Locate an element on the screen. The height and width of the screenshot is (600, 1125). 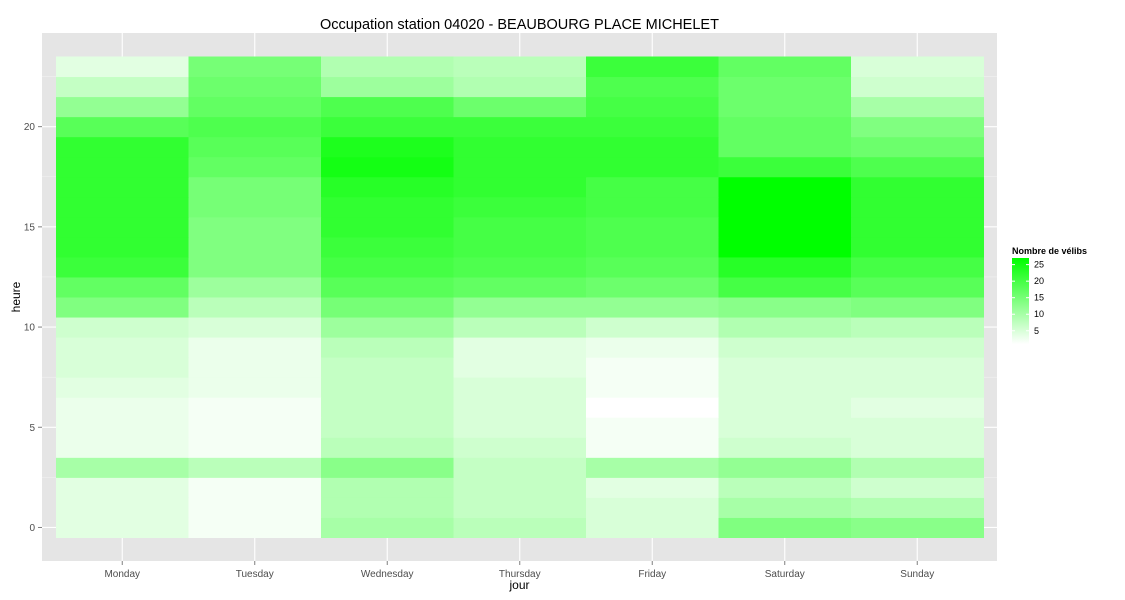
legend-ticks: 5 10 15 20 25 is located at coordinates (1028, 298).